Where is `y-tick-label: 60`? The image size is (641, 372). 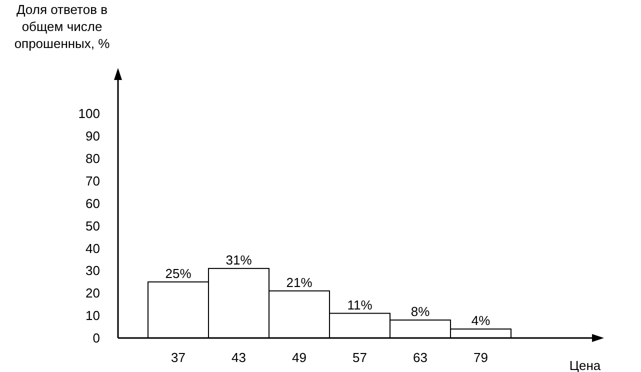
y-tick-label: 60 is located at coordinates (93, 203).